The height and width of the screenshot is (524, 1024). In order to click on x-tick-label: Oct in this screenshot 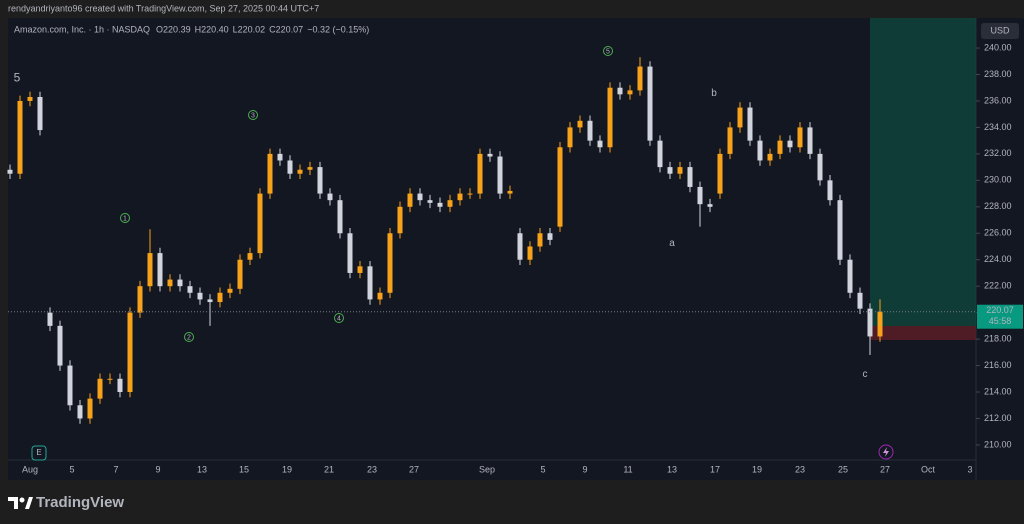, I will do `click(928, 469)`.